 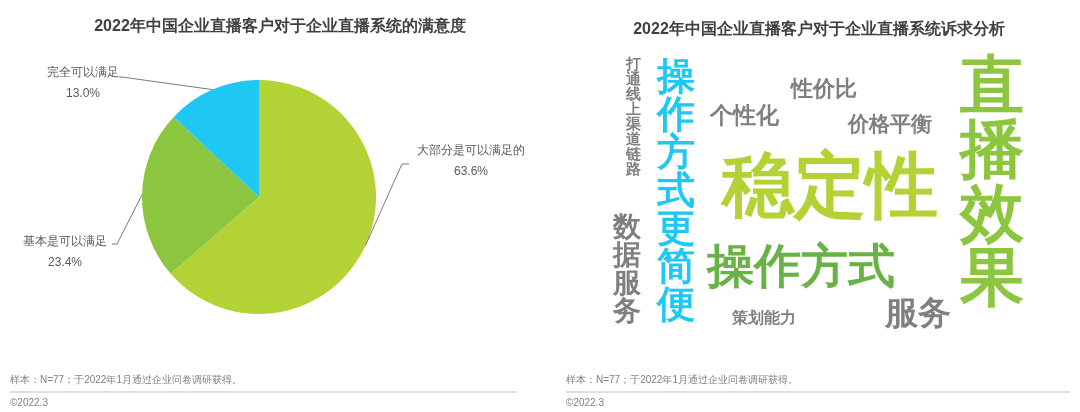 What do you see at coordinates (889, 123) in the screenshot?
I see `category-label: 价格平衡` at bounding box center [889, 123].